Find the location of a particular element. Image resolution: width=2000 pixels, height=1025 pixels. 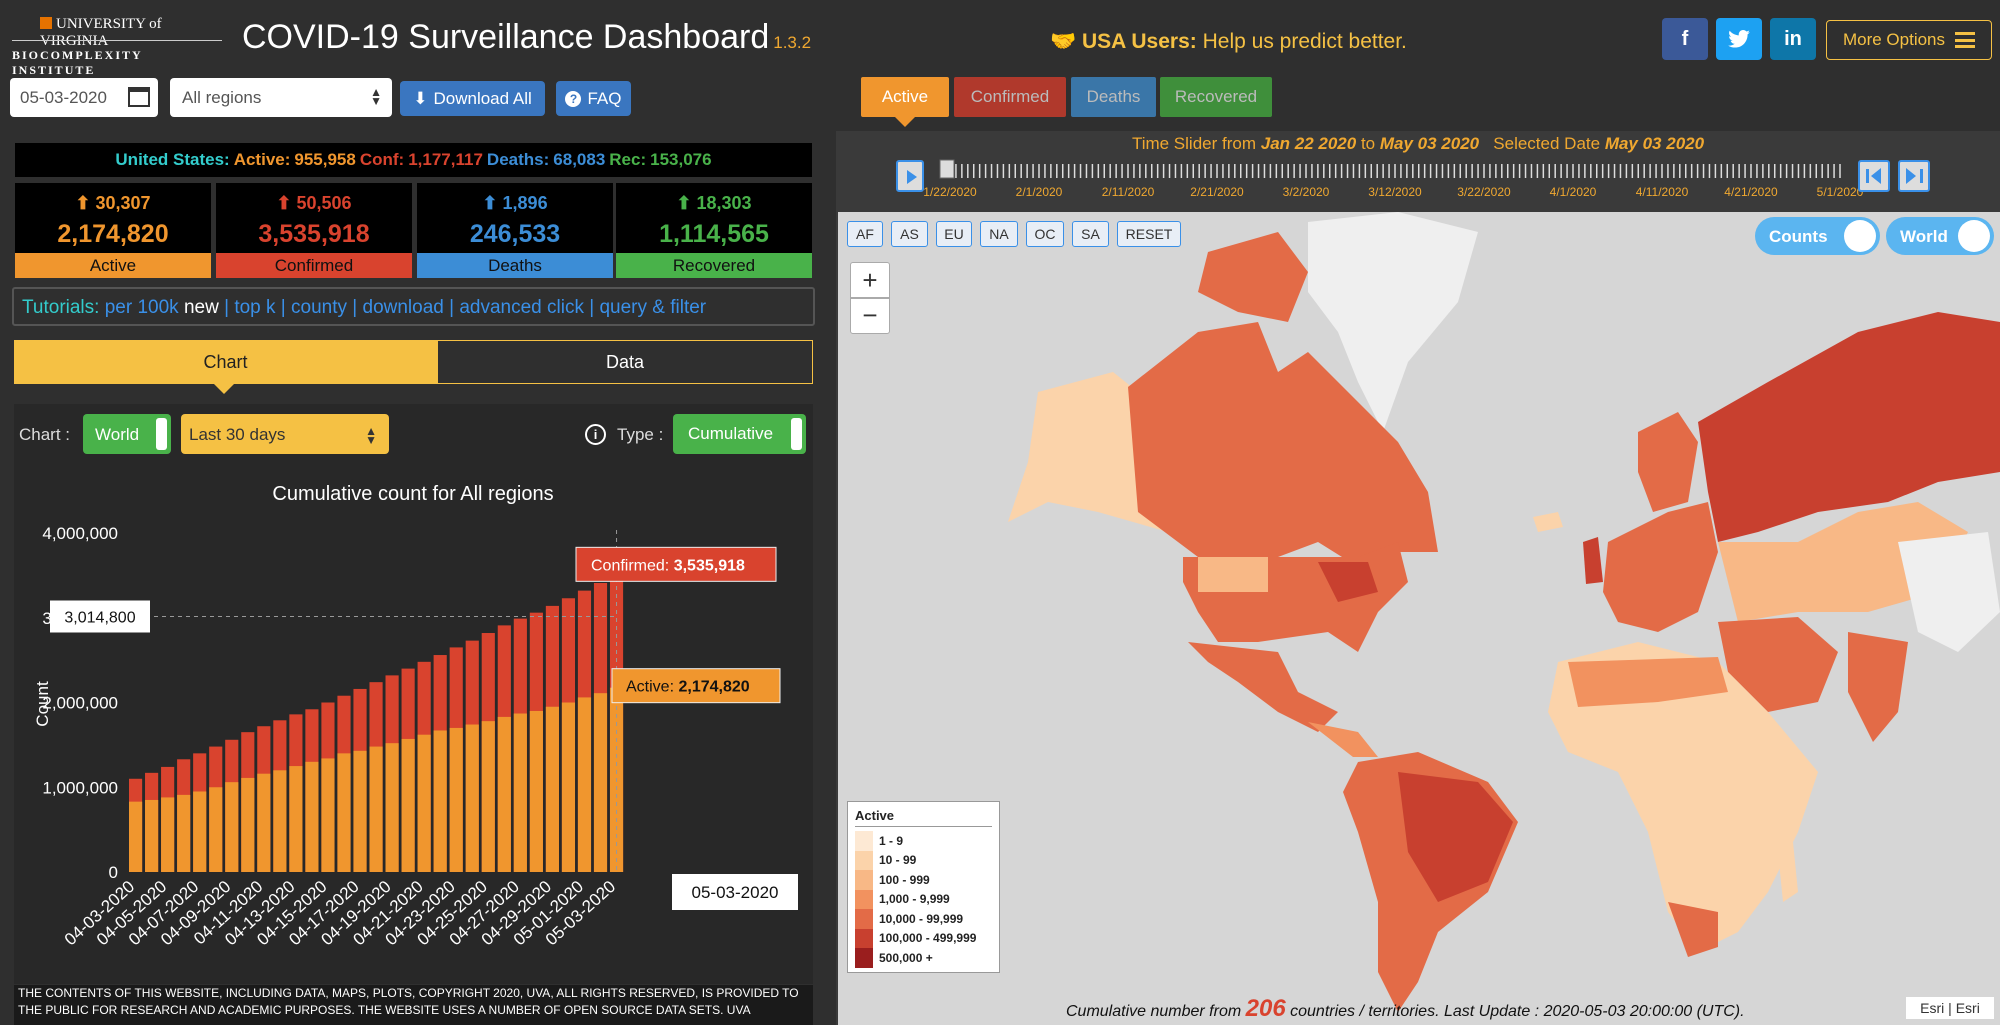

zoom-out-button: − is located at coordinates (870, 316).